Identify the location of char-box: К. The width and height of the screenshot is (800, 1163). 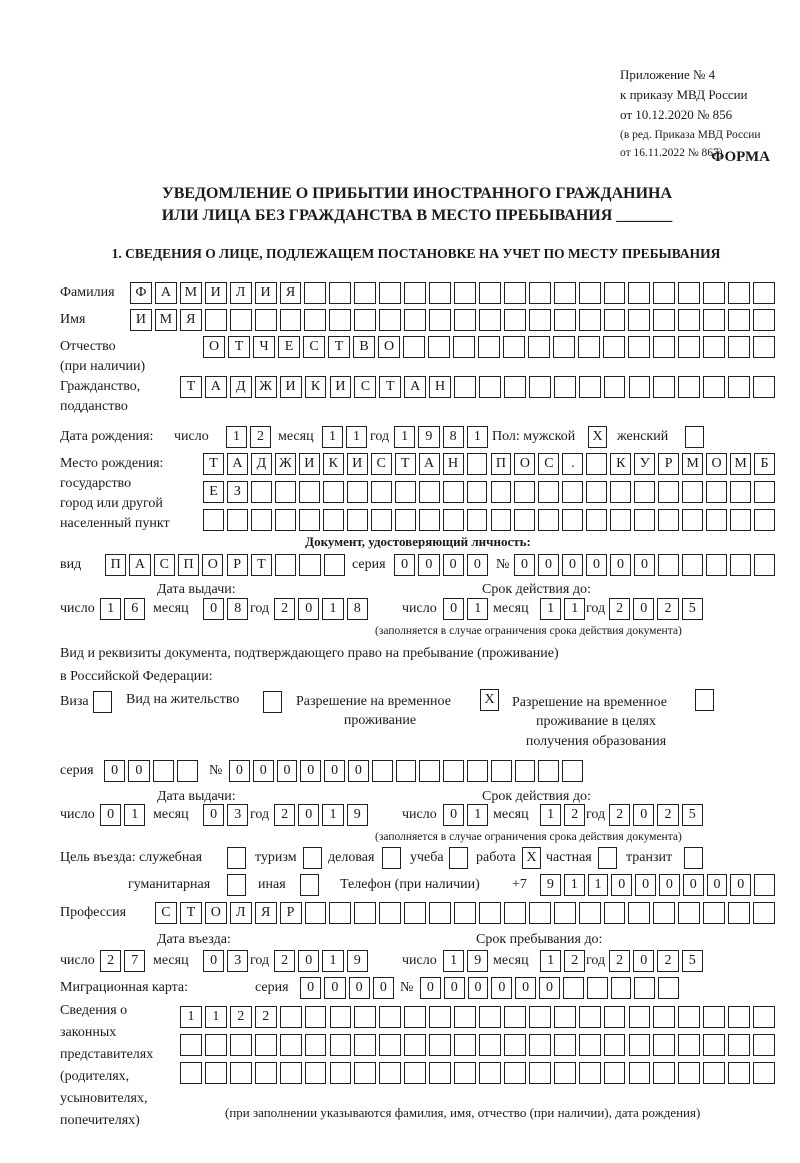
(315, 387).